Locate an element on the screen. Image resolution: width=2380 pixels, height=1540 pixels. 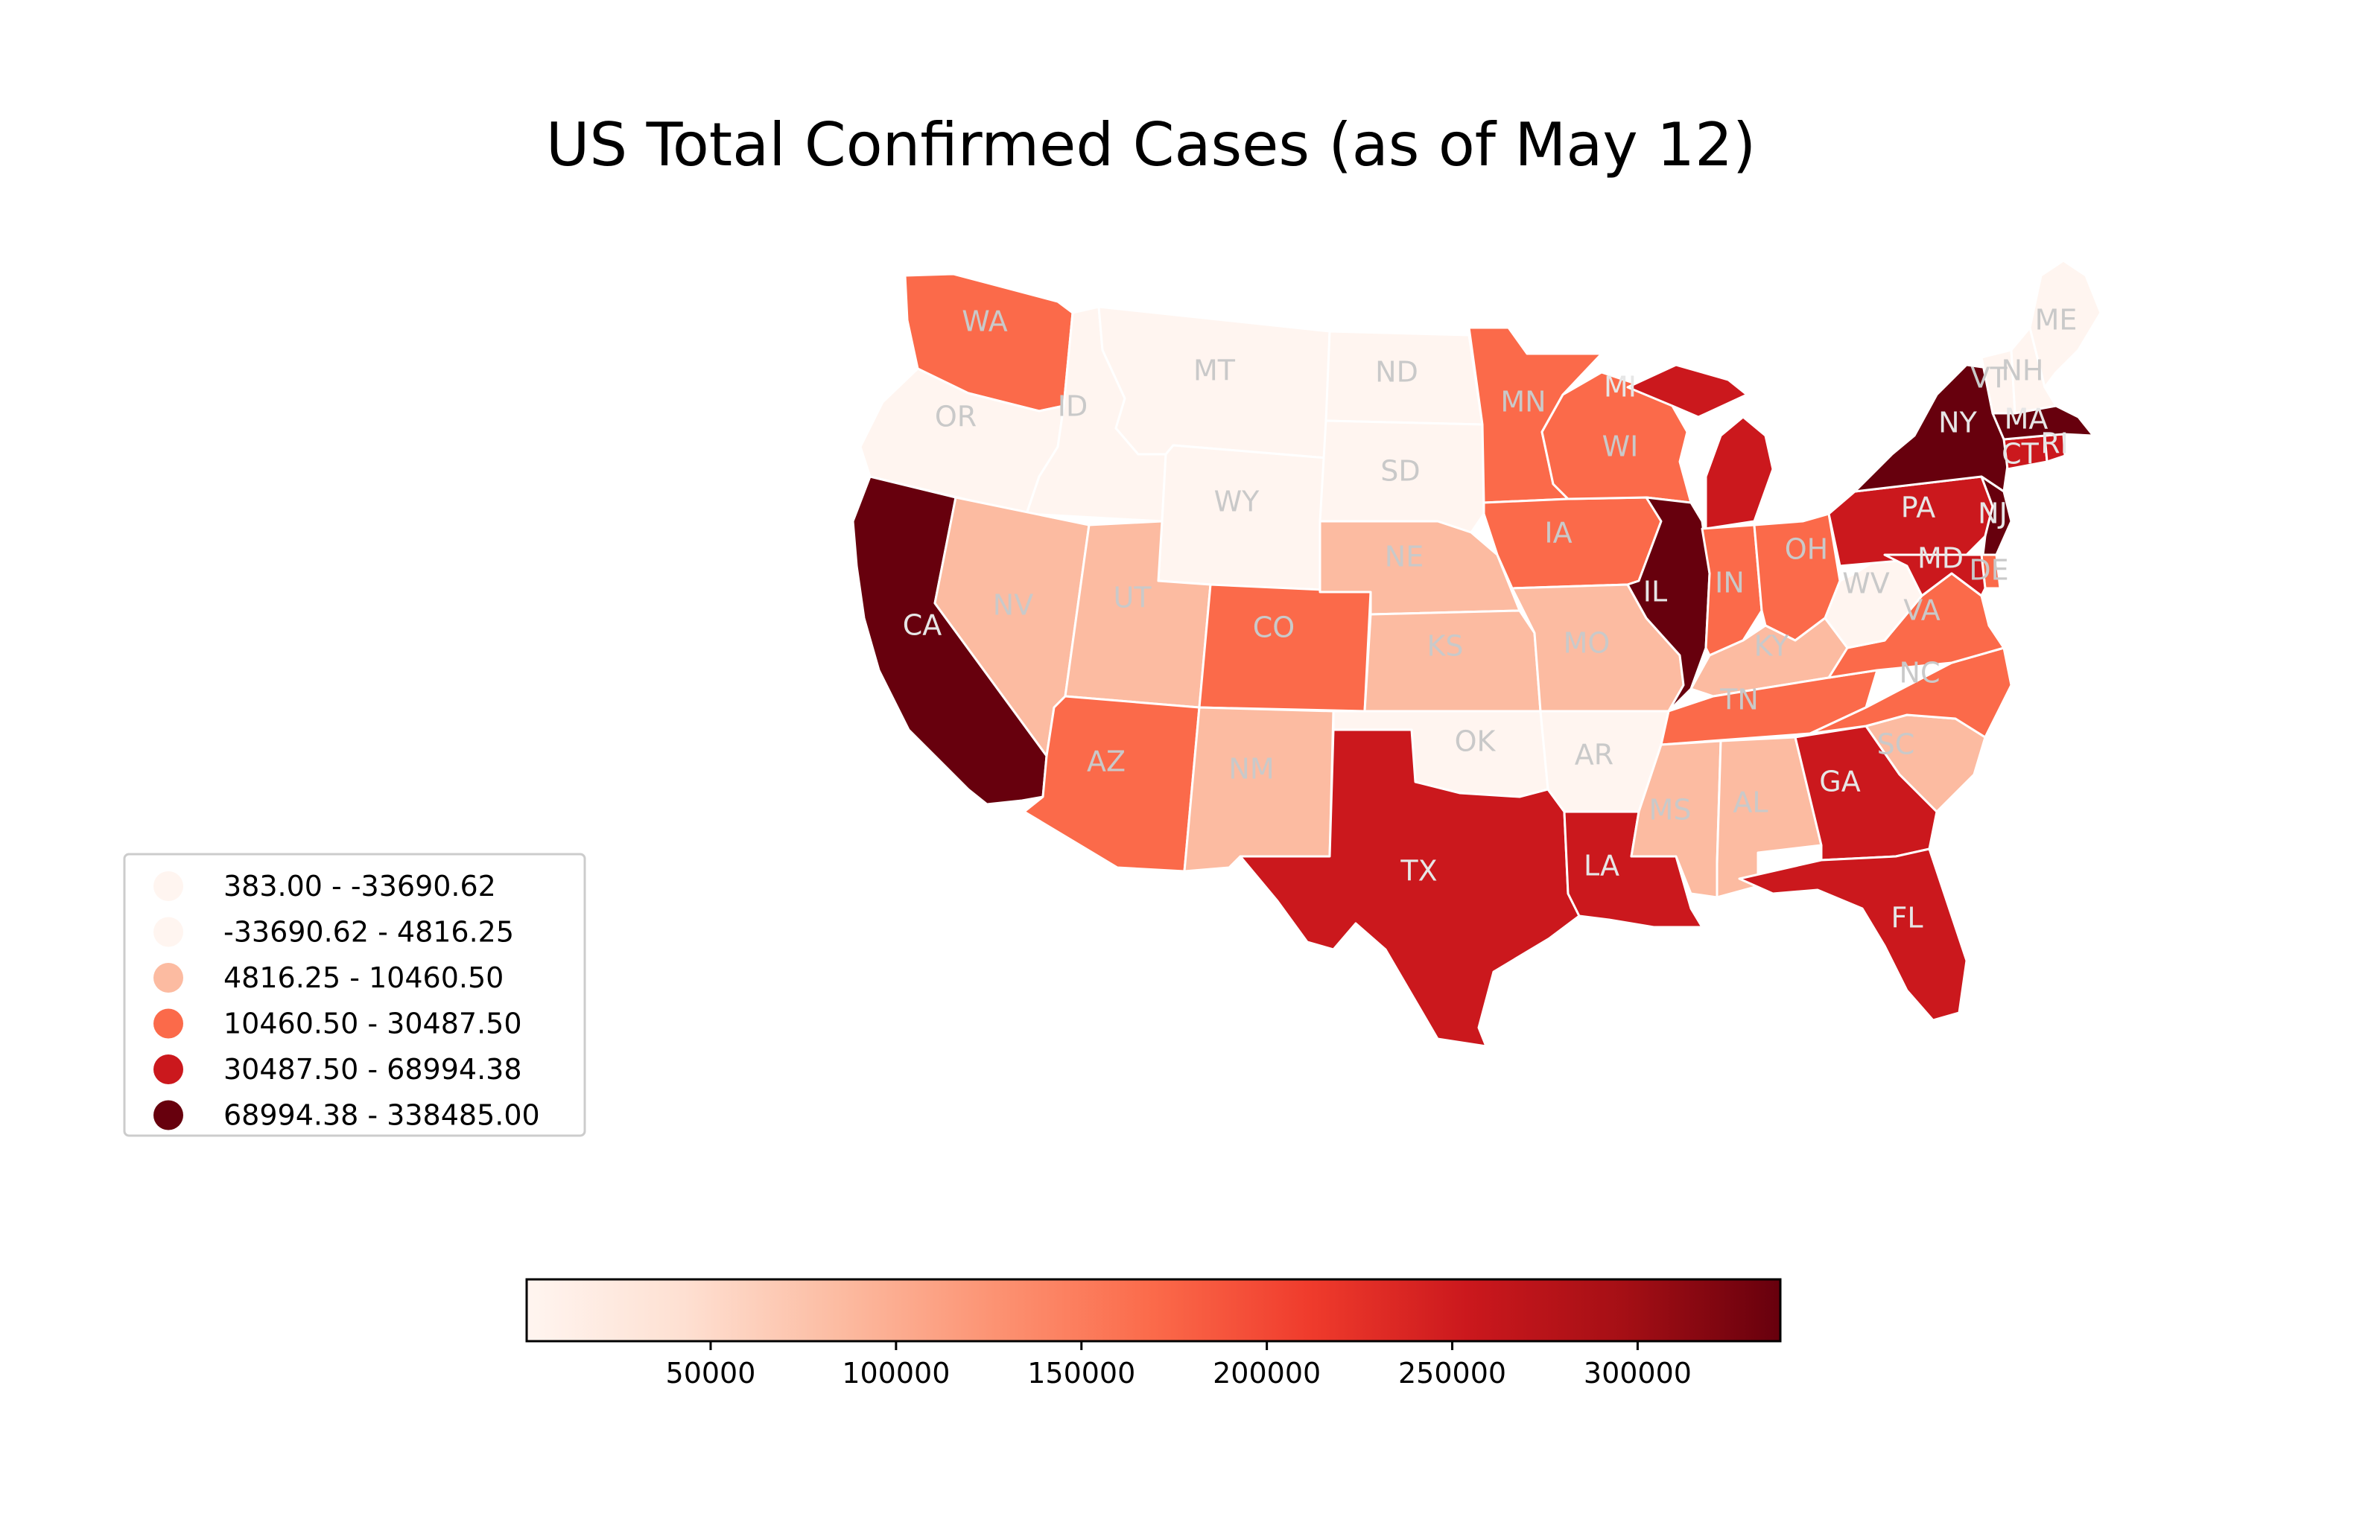
state-mi is located at coordinates (1700, 446).